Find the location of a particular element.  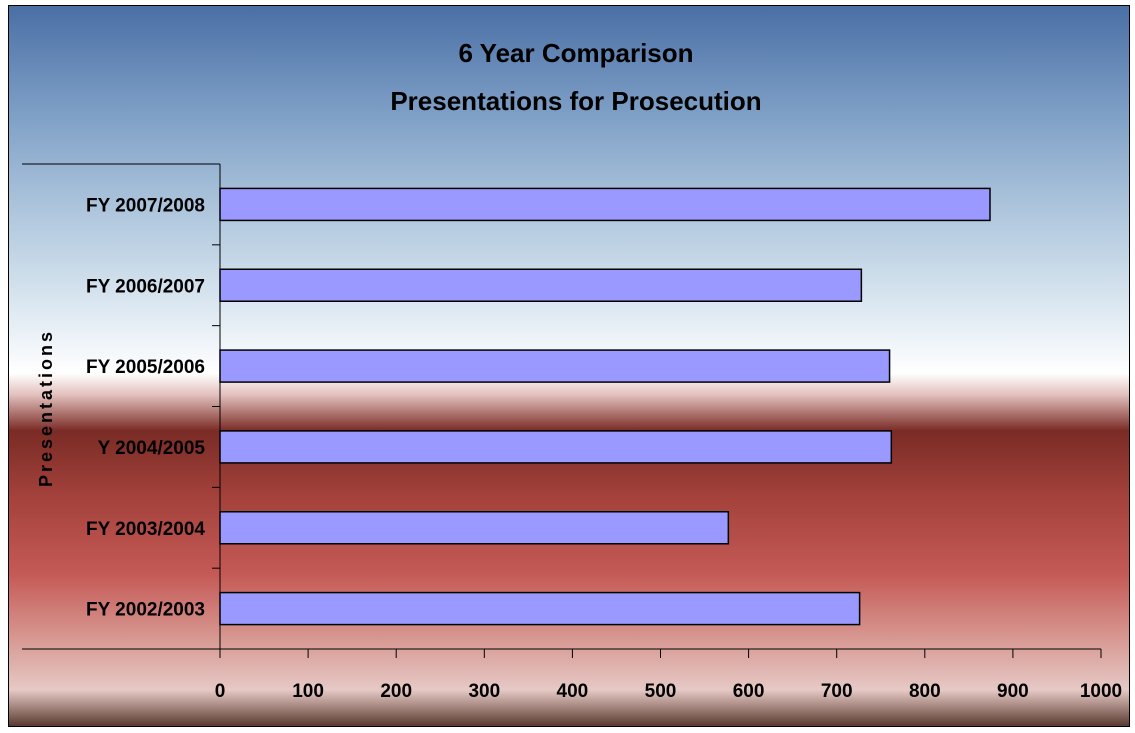

x-tick-label: 800 is located at coordinates (925, 691).